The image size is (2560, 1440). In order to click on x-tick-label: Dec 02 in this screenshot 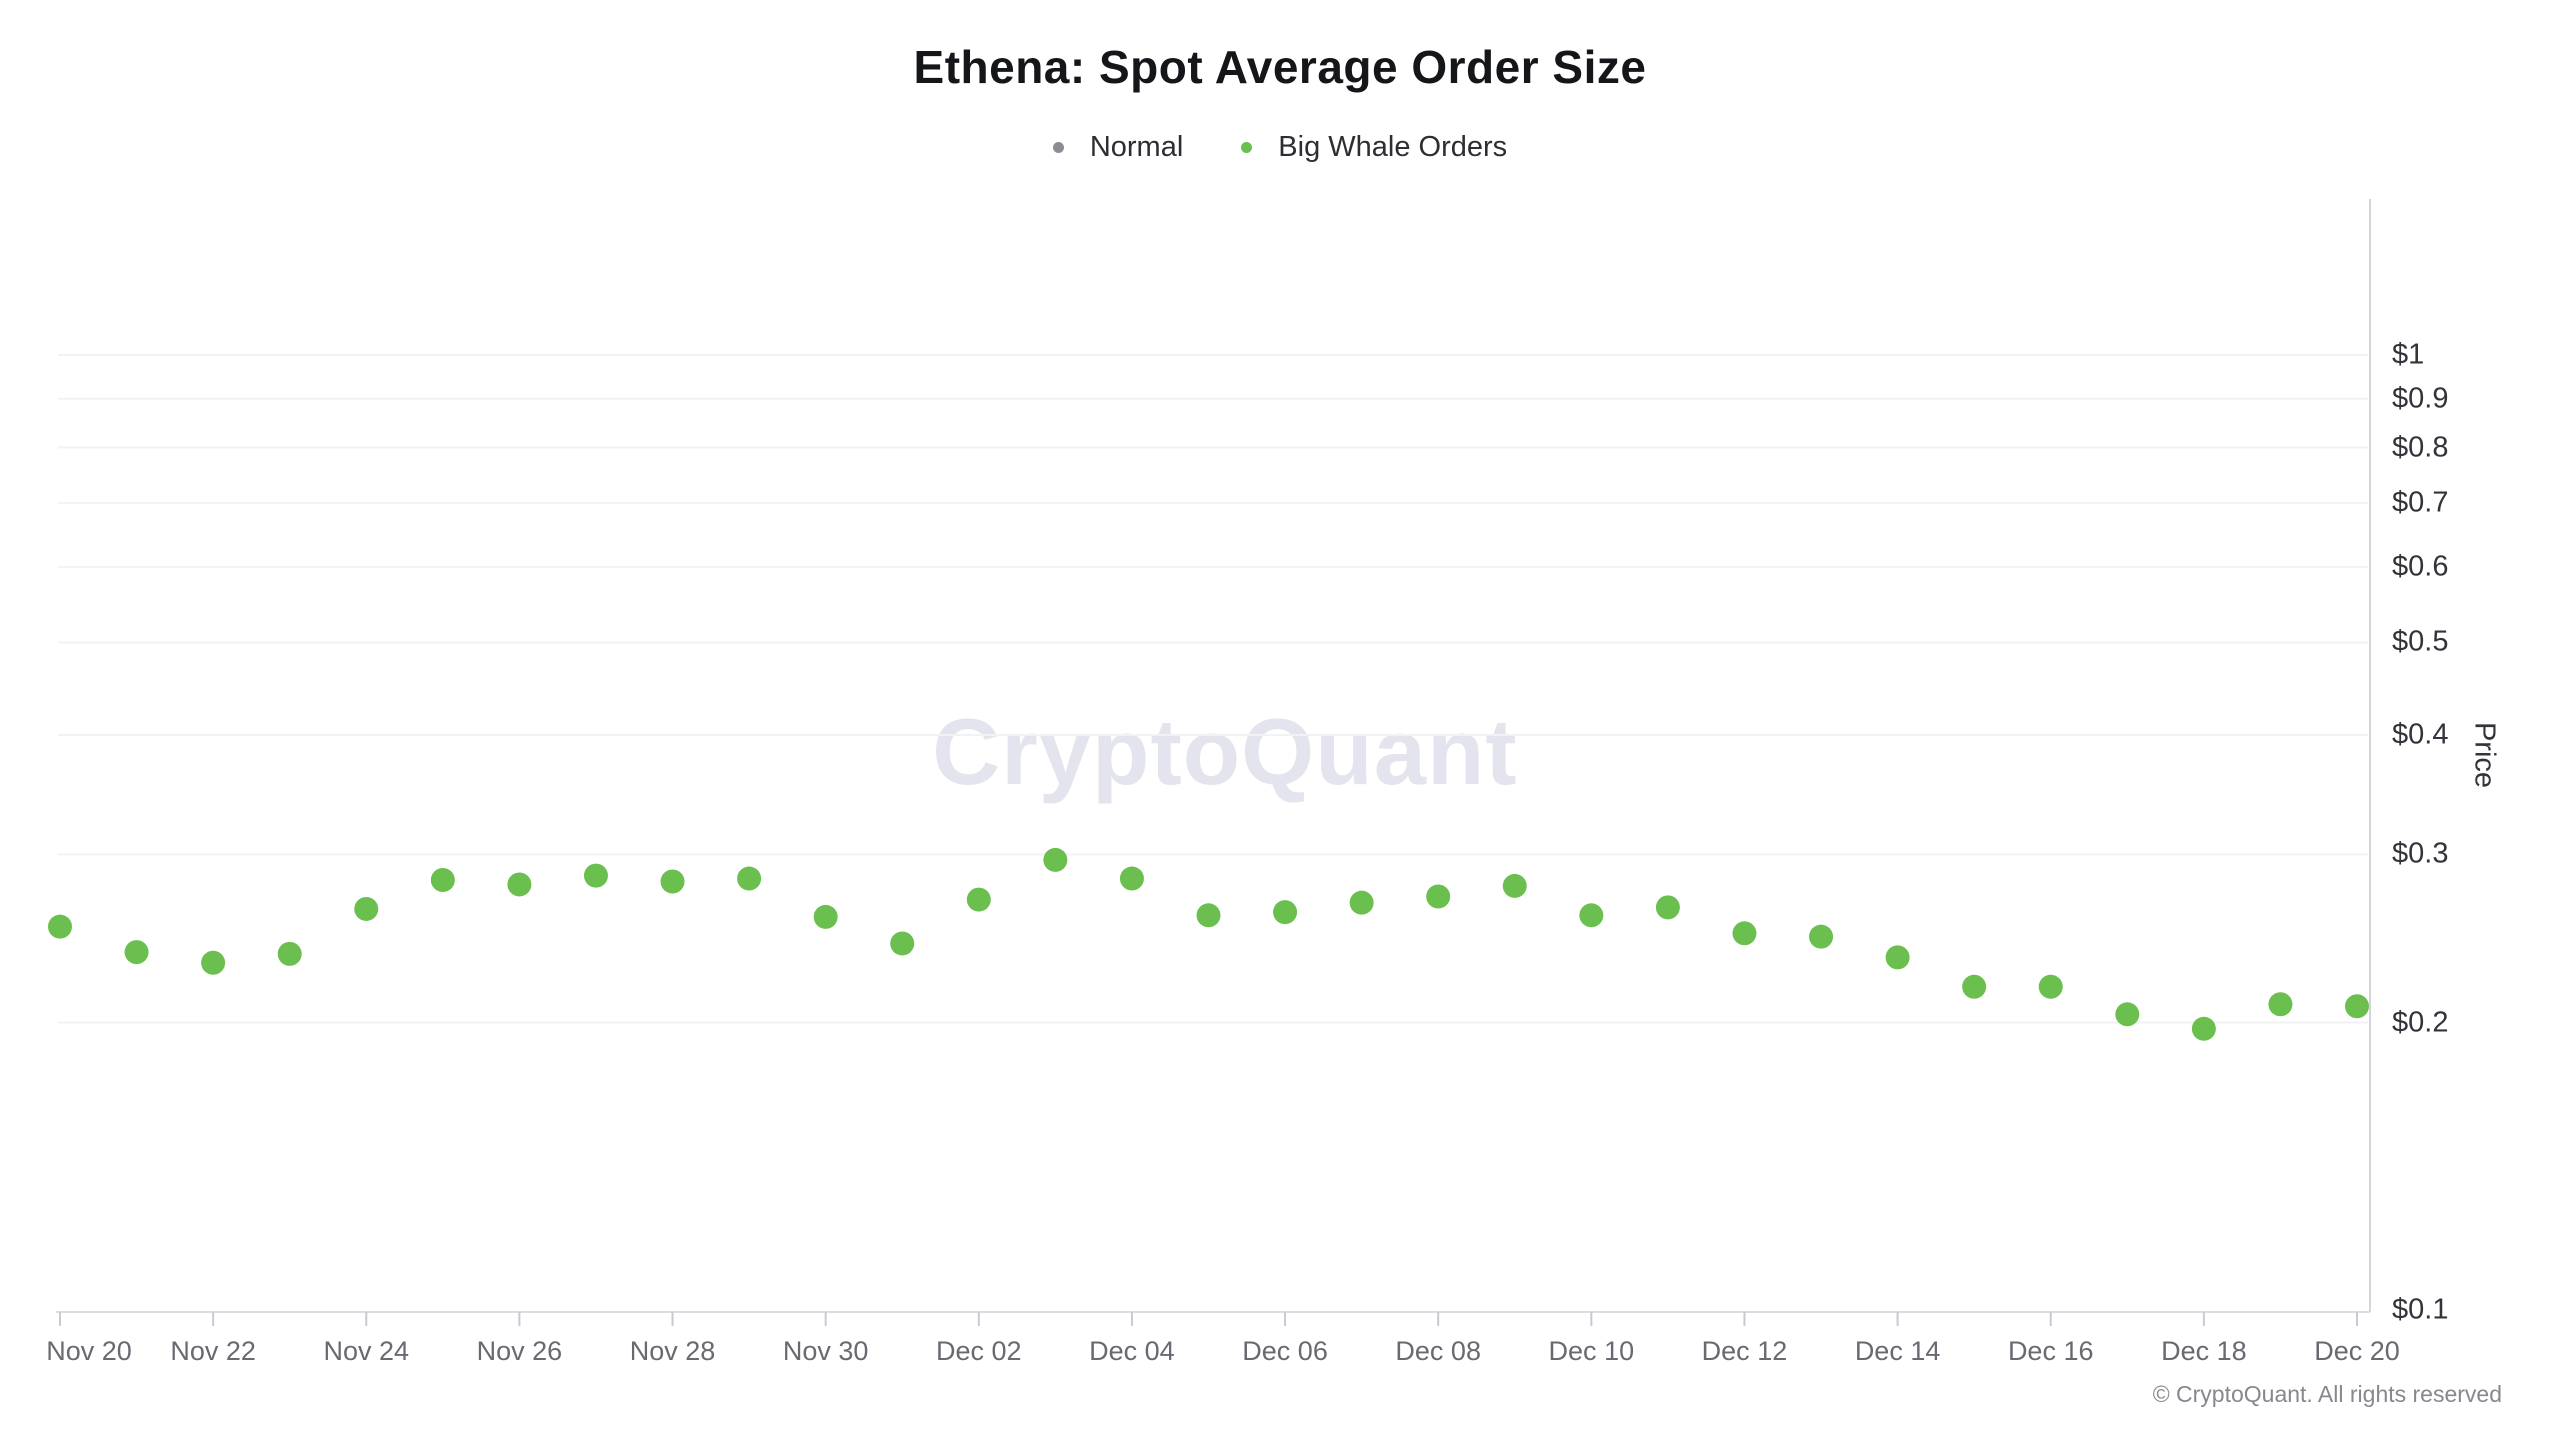, I will do `click(979, 1351)`.